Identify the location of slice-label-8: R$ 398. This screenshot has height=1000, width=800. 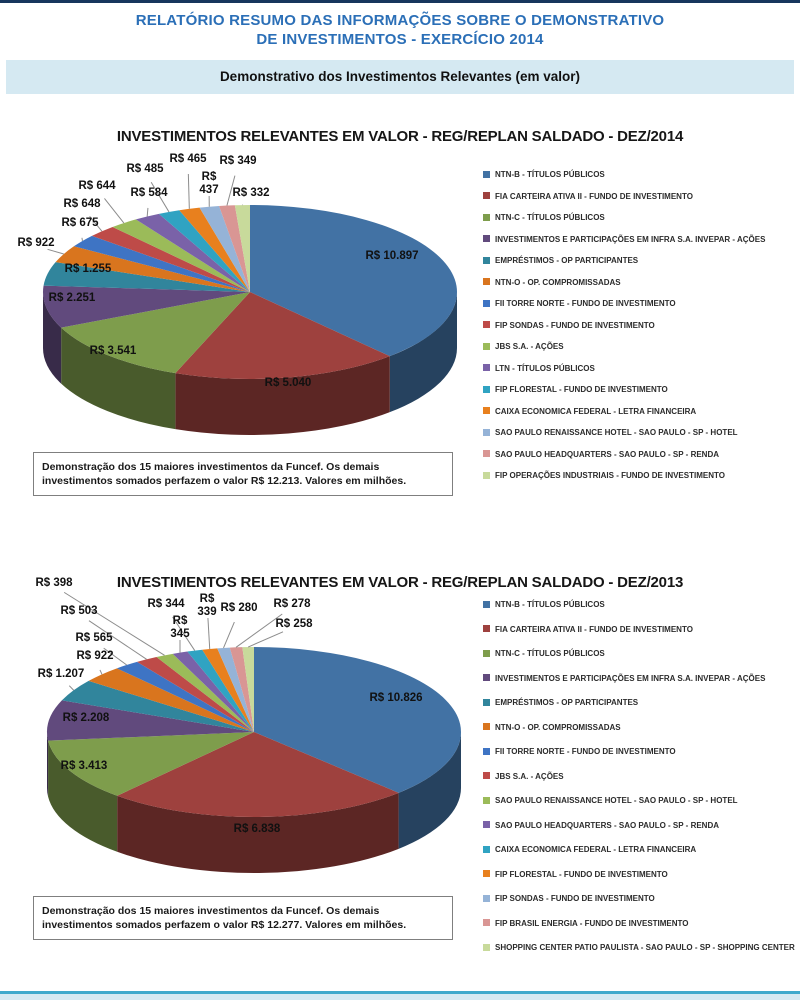
(54, 583).